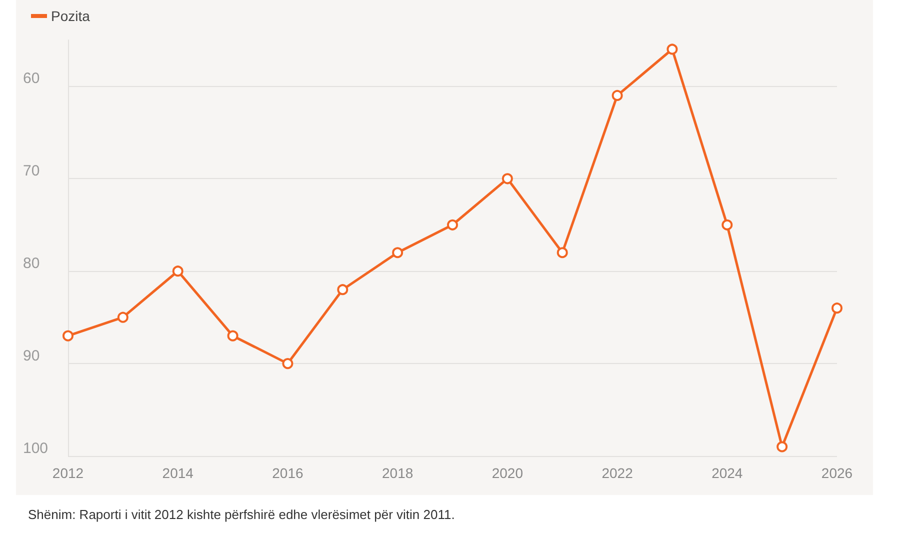  Describe the element at coordinates (31, 356) in the screenshot. I see `y-tick-label: 90` at that location.